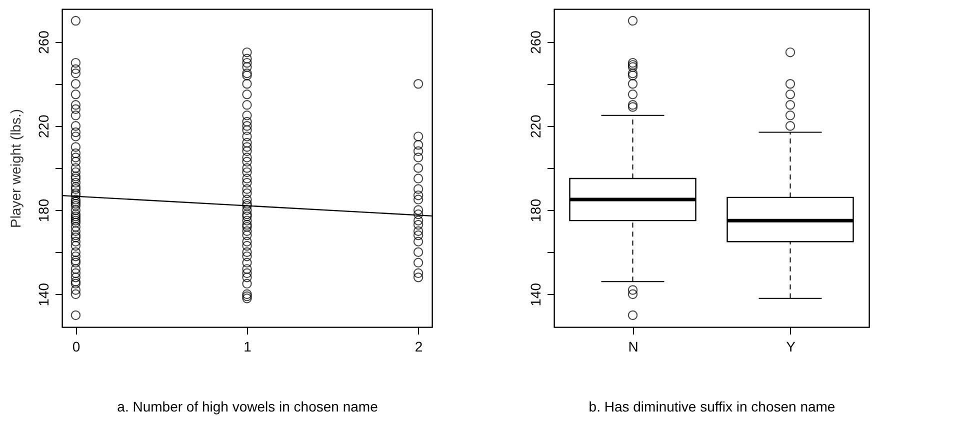 This screenshot has width=963, height=448. Describe the element at coordinates (76, 346) in the screenshot. I see `x-tick-label: 0` at that location.